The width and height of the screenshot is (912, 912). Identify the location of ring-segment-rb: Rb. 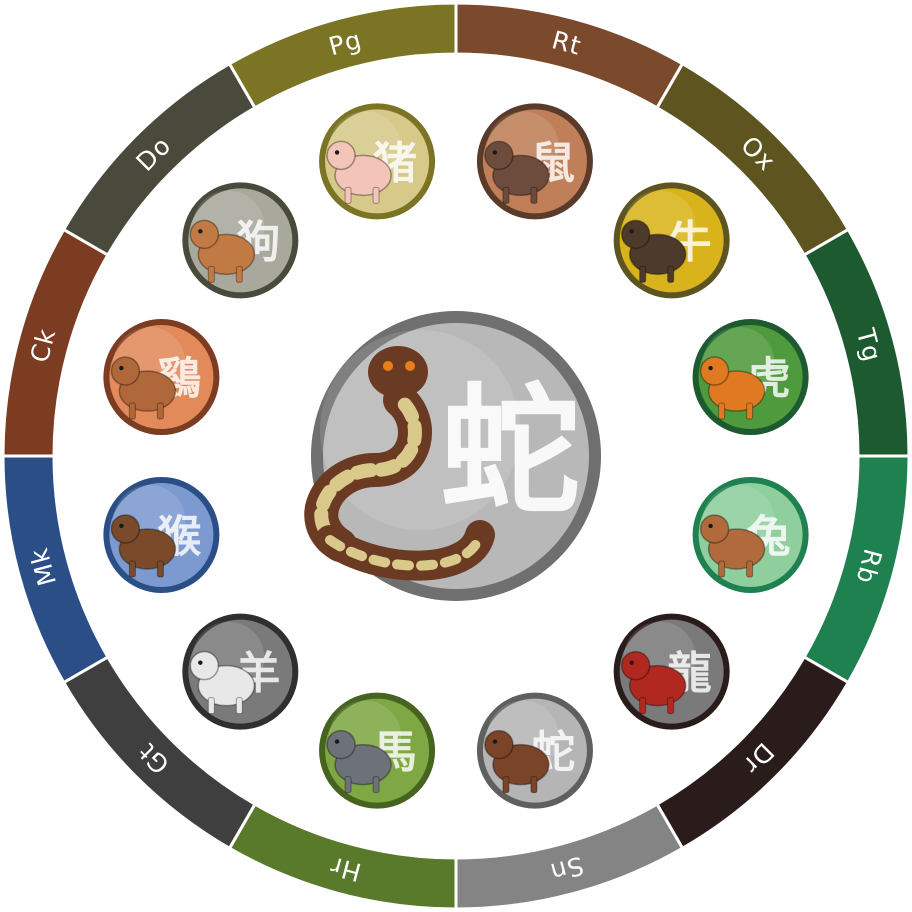
(856, 569).